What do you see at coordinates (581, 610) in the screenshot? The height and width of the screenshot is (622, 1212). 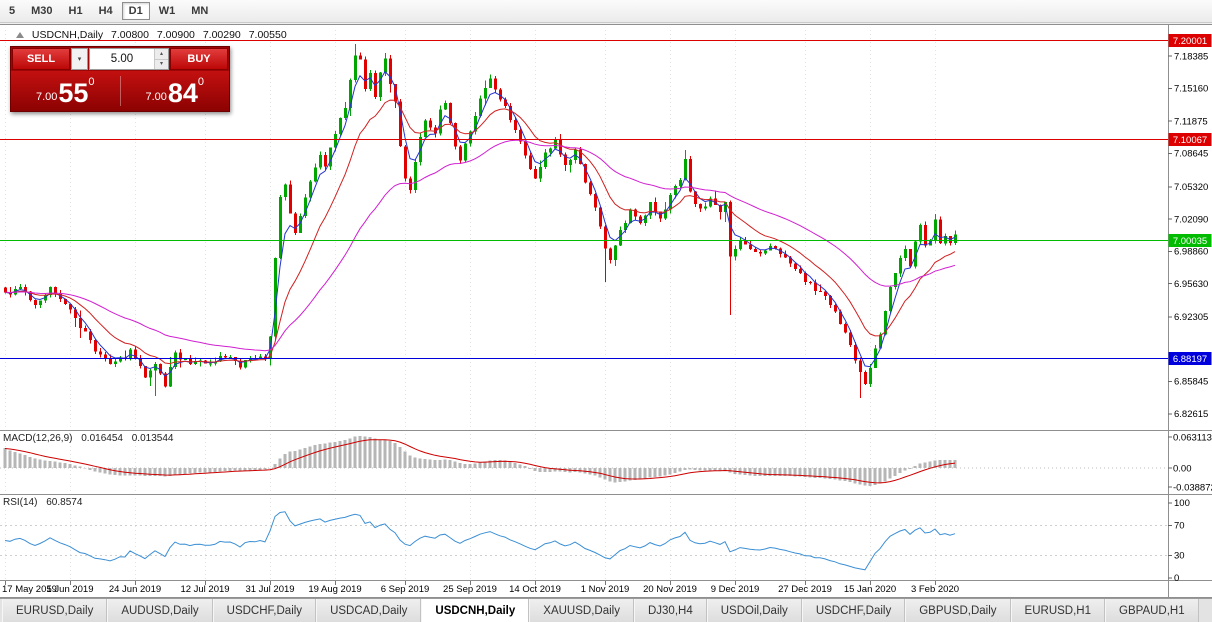 I see `chart-tab-xauusd-daily: XAUUSD,Daily` at bounding box center [581, 610].